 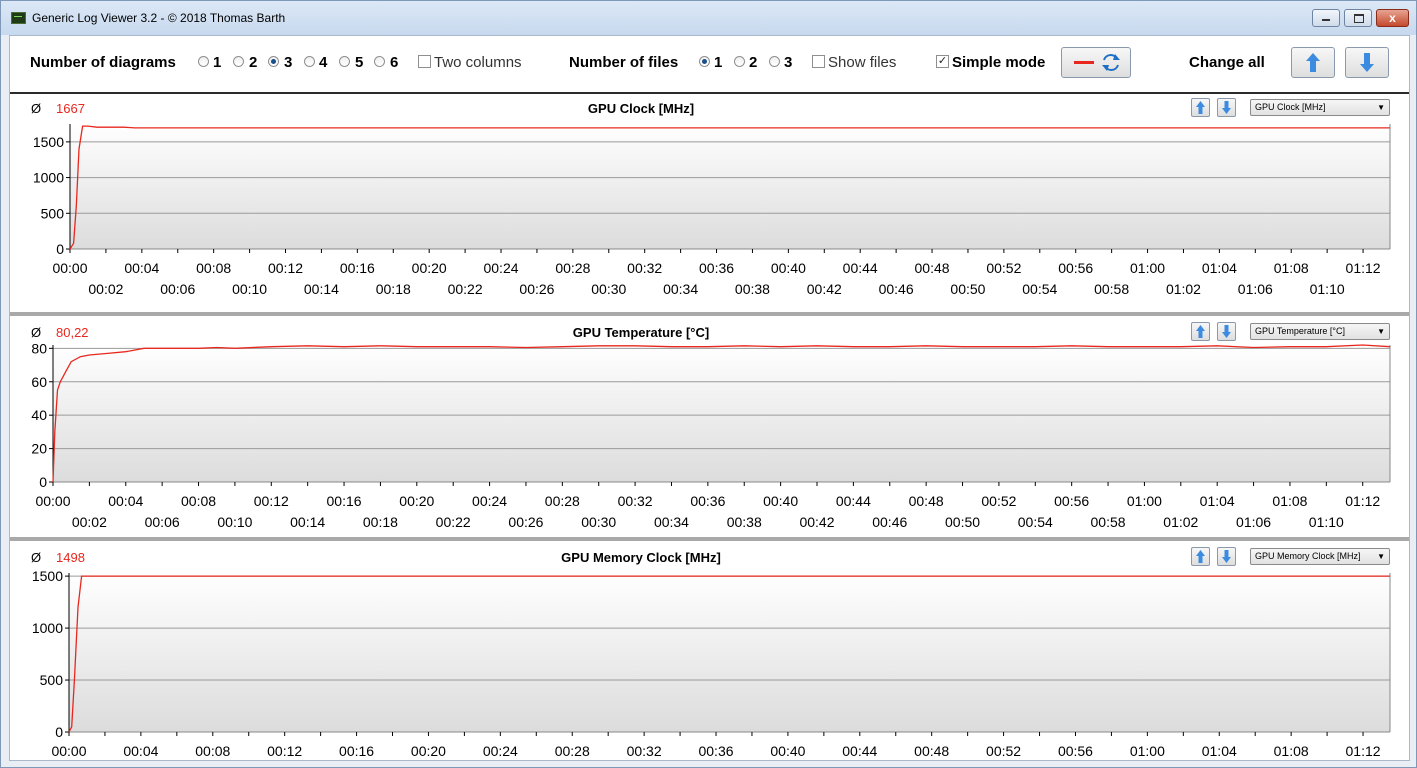 What do you see at coordinates (39, 449) in the screenshot?
I see `y-tick-label: 20` at bounding box center [39, 449].